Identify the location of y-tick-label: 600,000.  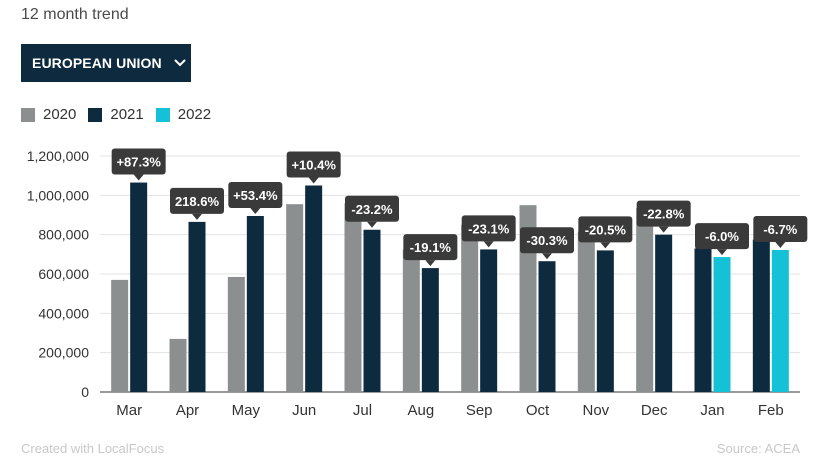
(63, 274).